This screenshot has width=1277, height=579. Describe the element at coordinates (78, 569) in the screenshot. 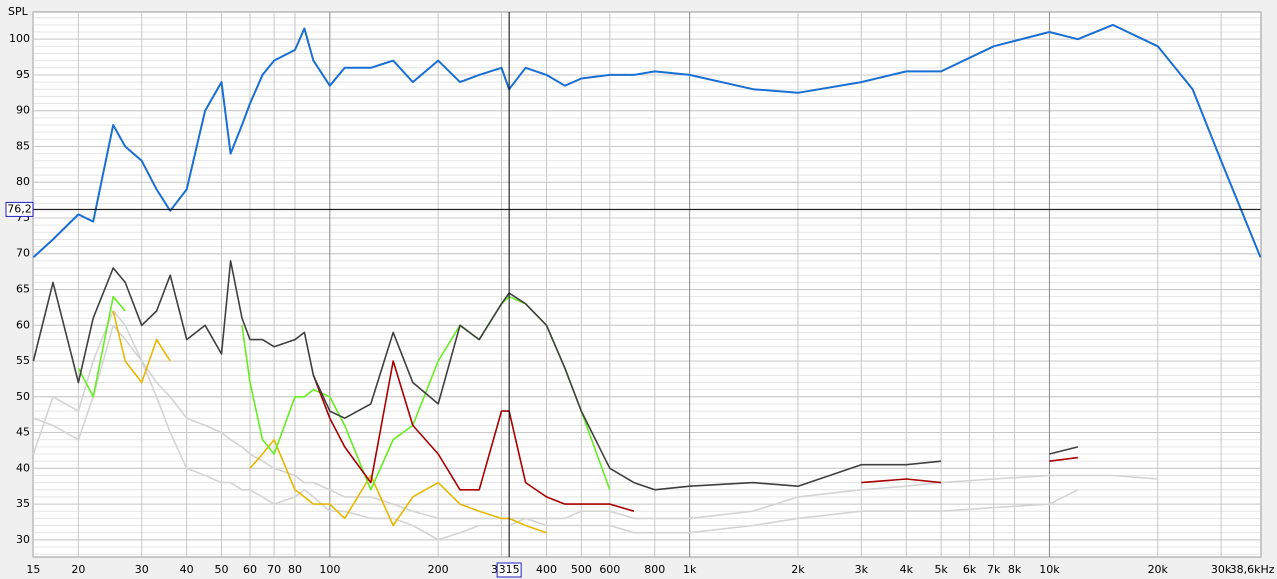

I see `x-tick-label: 20` at that location.